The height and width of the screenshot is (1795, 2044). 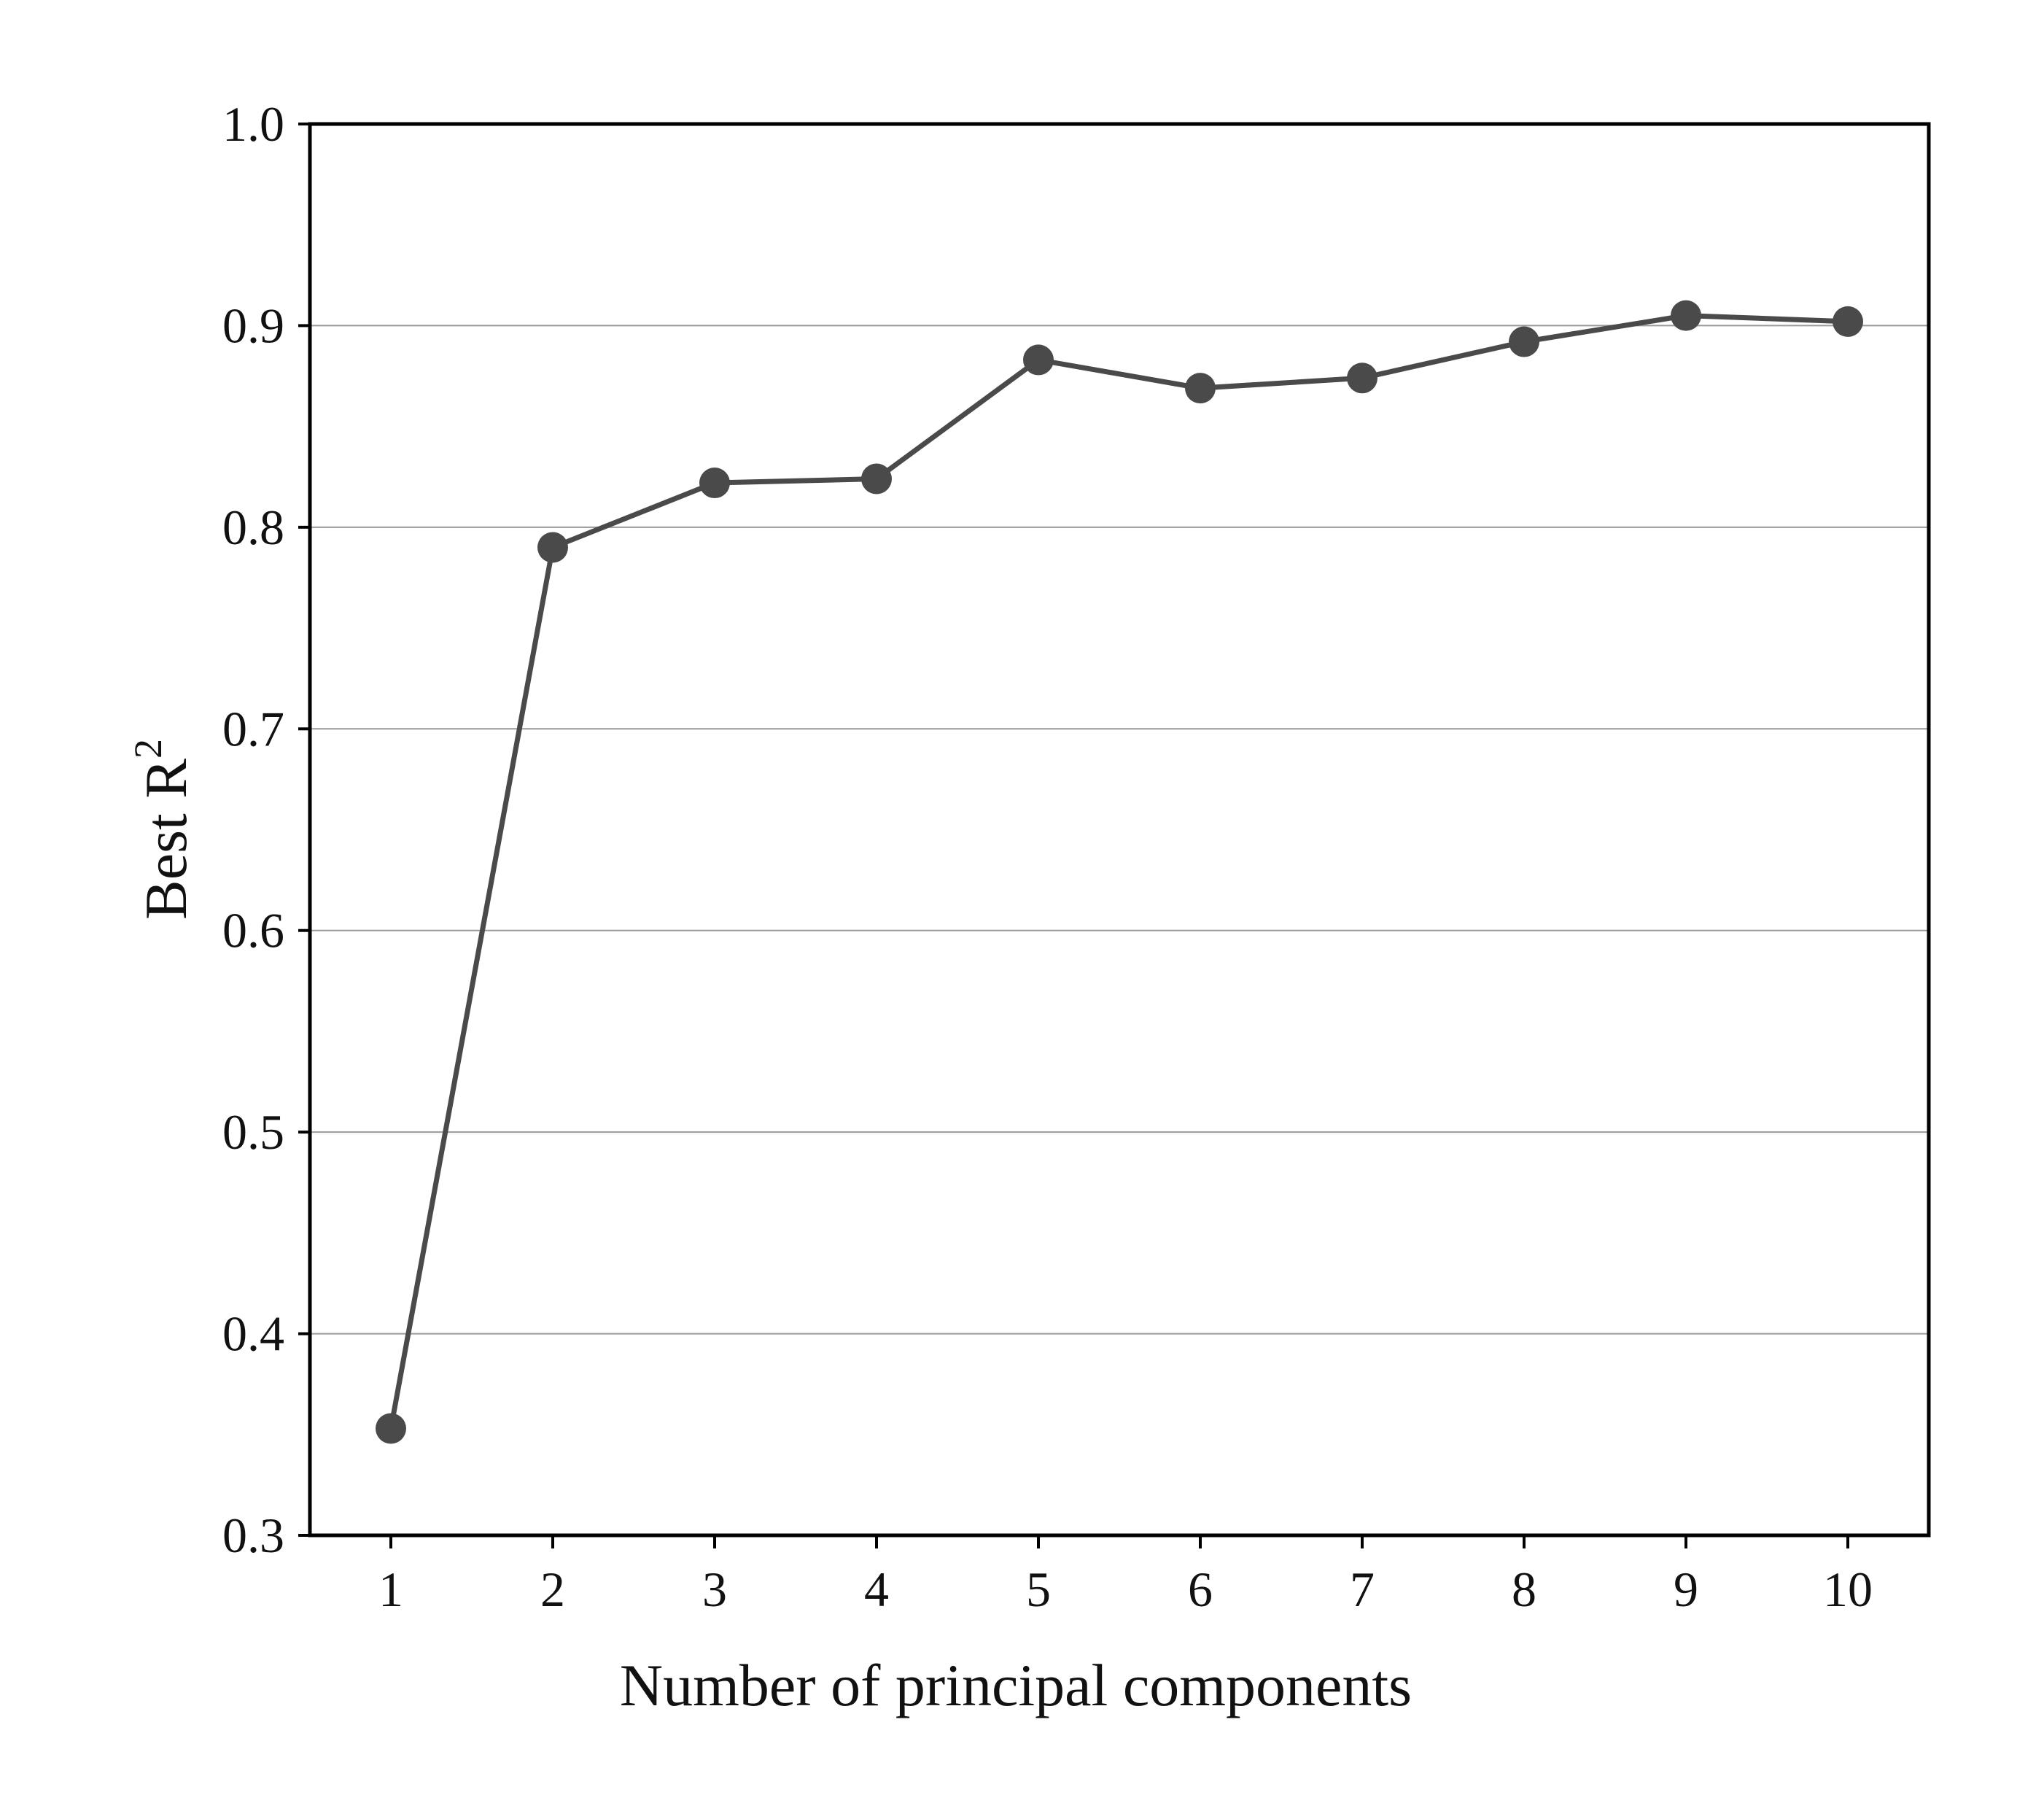 I want to click on y-axis-title: Best R2, so click(x=162, y=829).